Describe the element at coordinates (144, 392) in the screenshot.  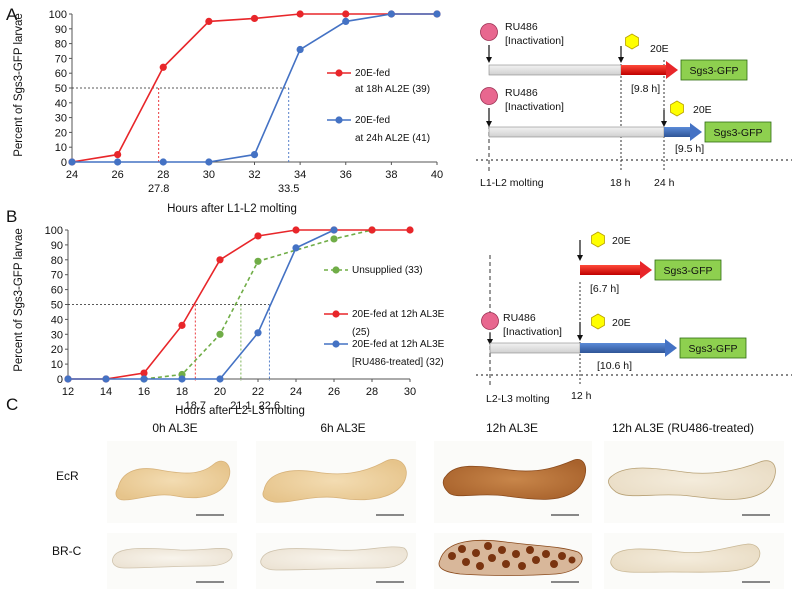
I see `chart-b-x-tick-label: 16` at that location.